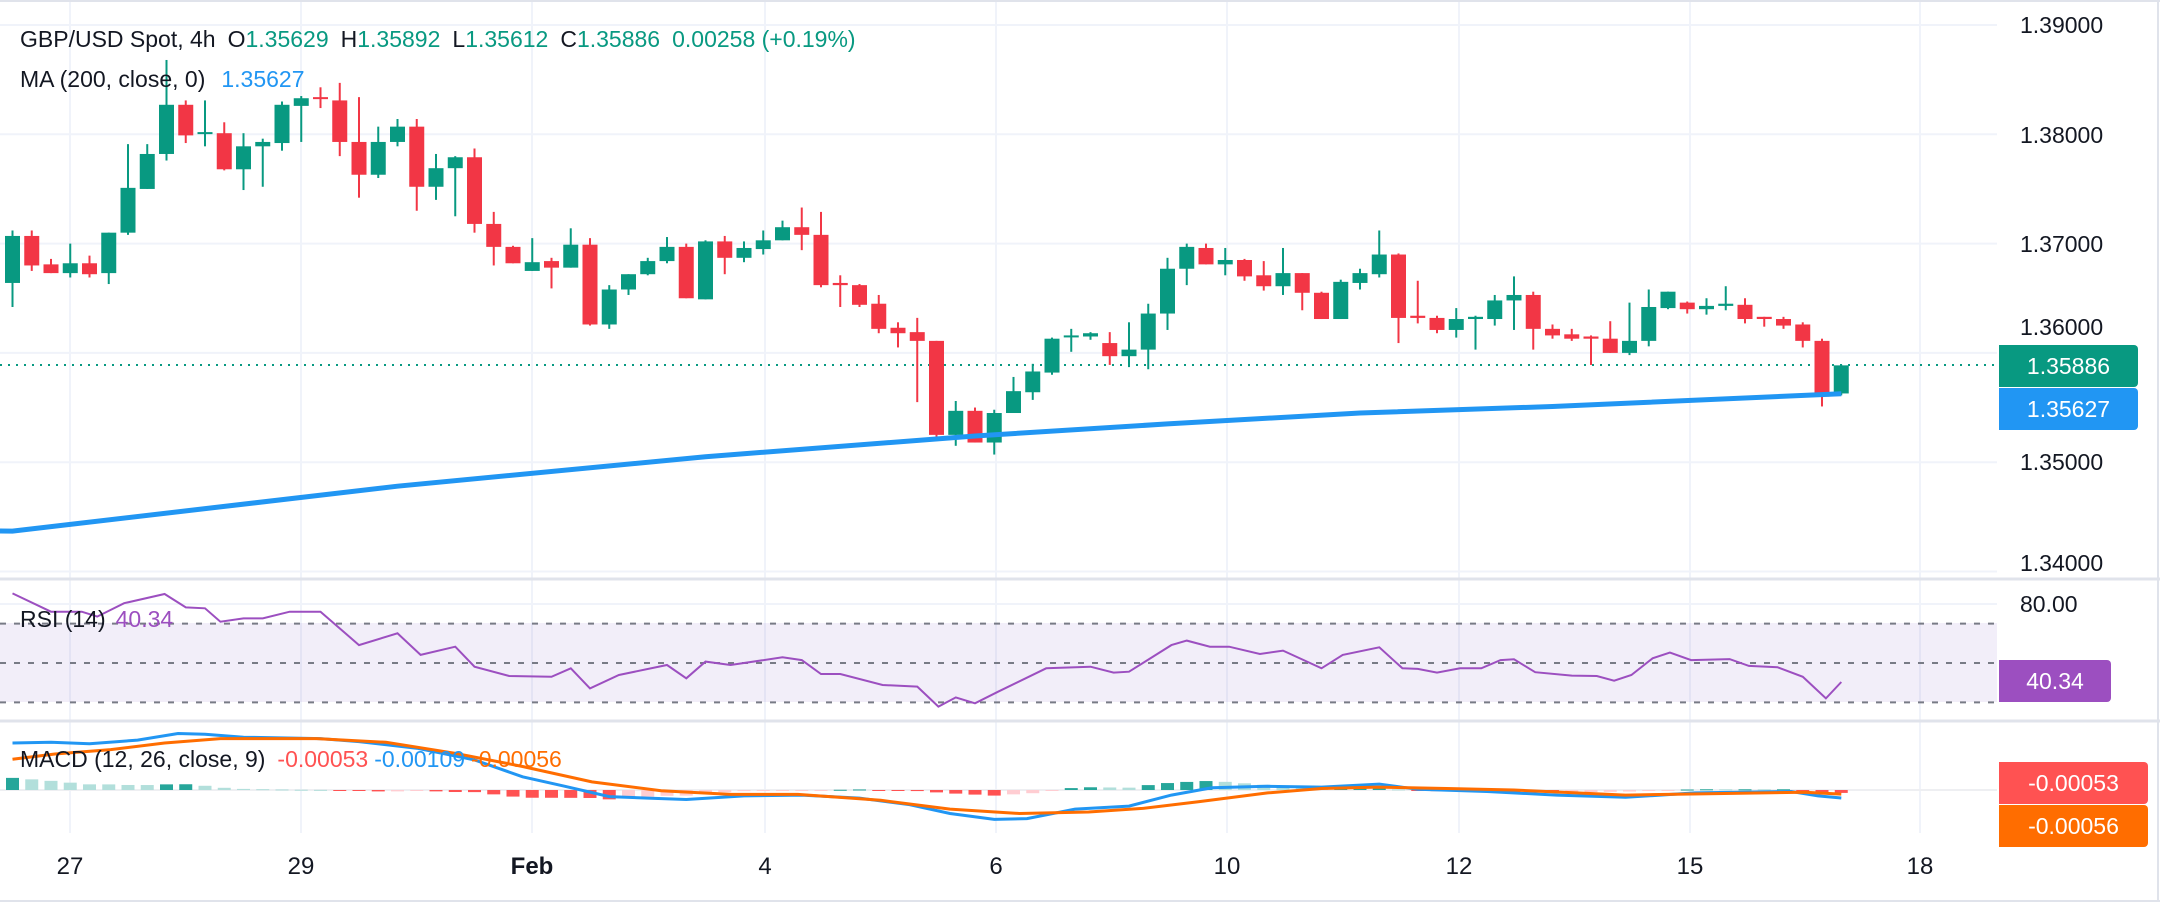 The width and height of the screenshot is (2160, 902). Describe the element at coordinates (507, 39) in the screenshot. I see `low-value: 1.35612` at that location.